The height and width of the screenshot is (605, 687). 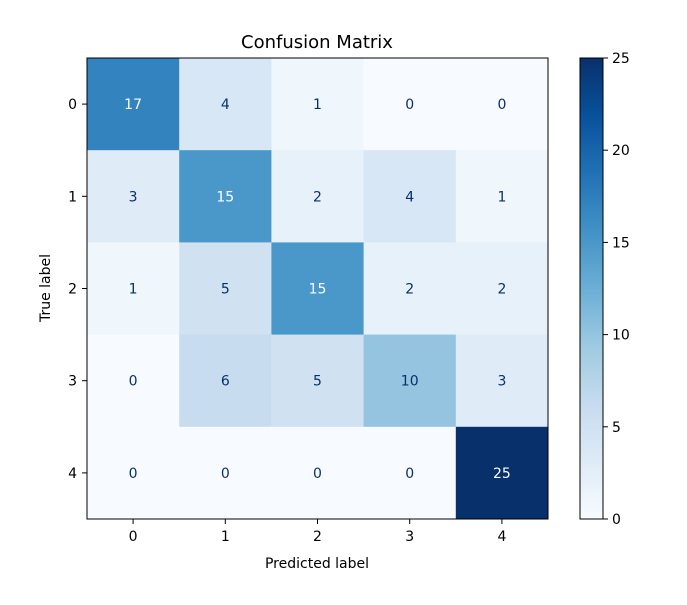 I want to click on colorbar-tick-label-4: 20, so click(x=621, y=151).